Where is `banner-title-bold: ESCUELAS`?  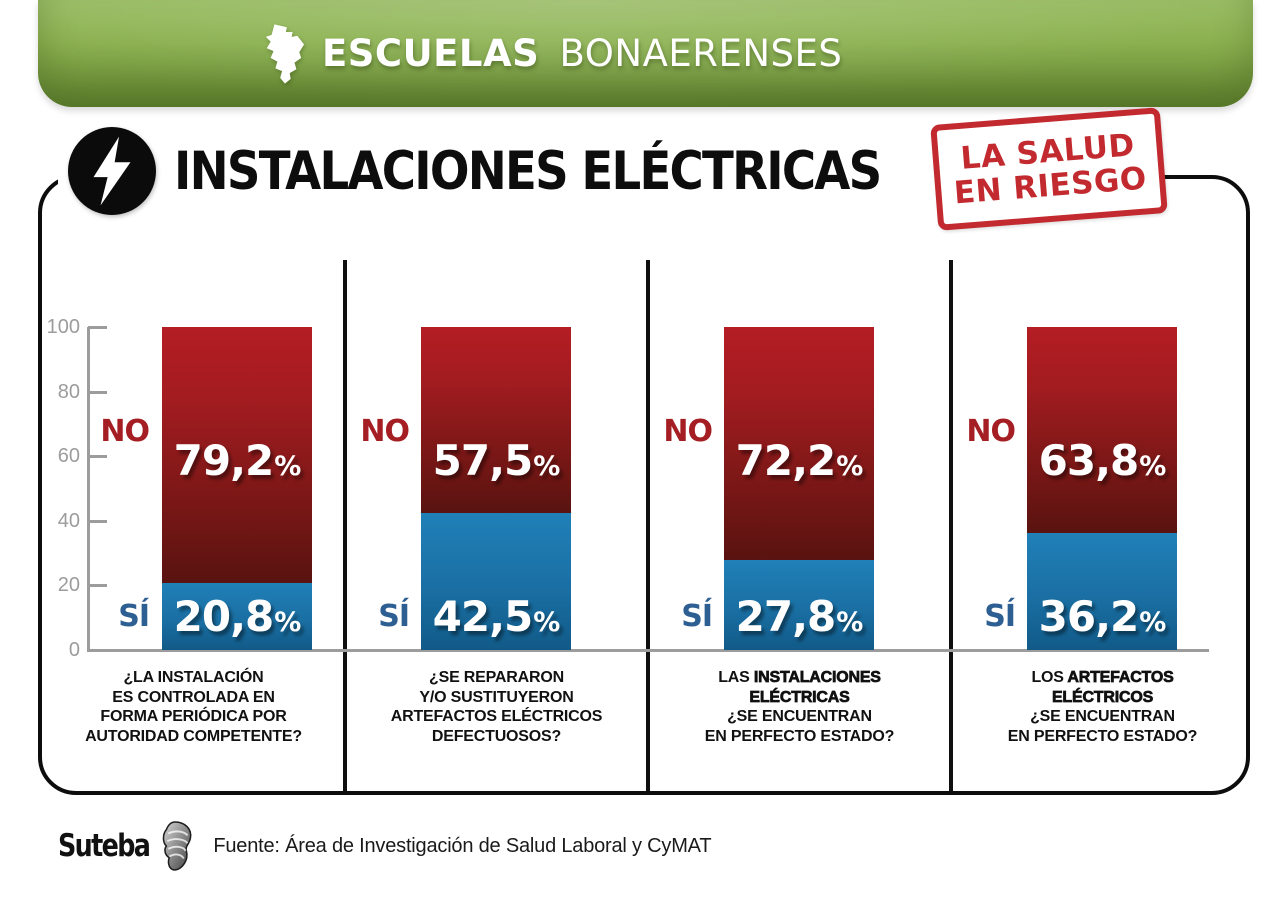 banner-title-bold: ESCUELAS is located at coordinates (431, 53).